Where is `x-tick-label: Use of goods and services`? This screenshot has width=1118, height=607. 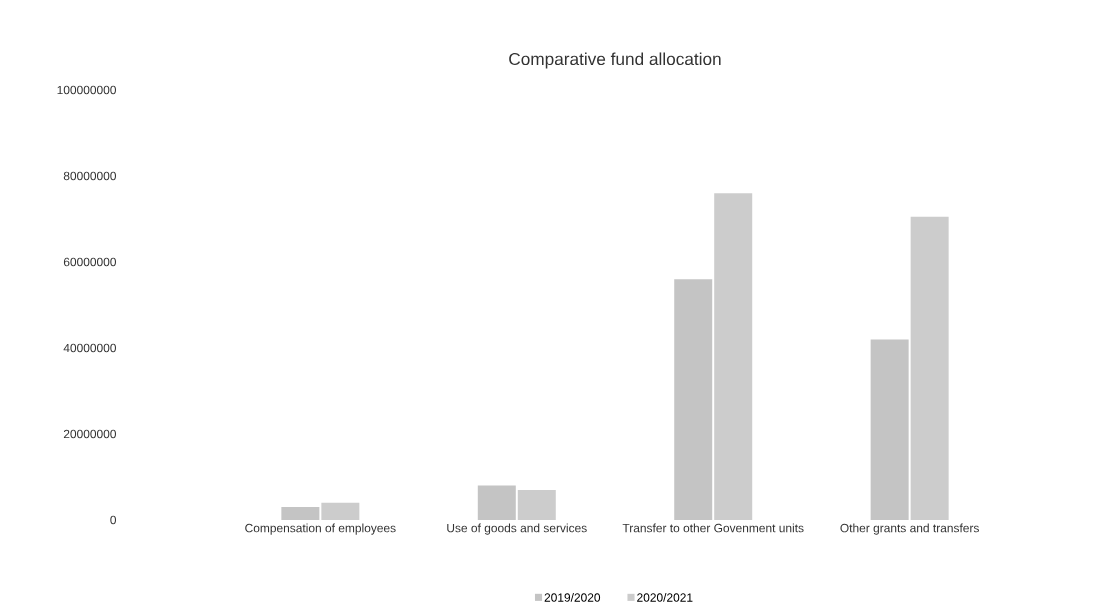
x-tick-label: Use of goods and services is located at coordinates (517, 529).